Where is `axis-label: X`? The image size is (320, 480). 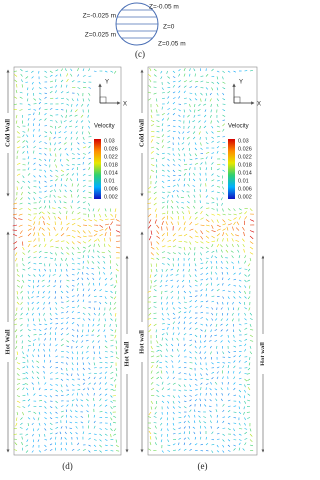
axis-label: X is located at coordinates (259, 105).